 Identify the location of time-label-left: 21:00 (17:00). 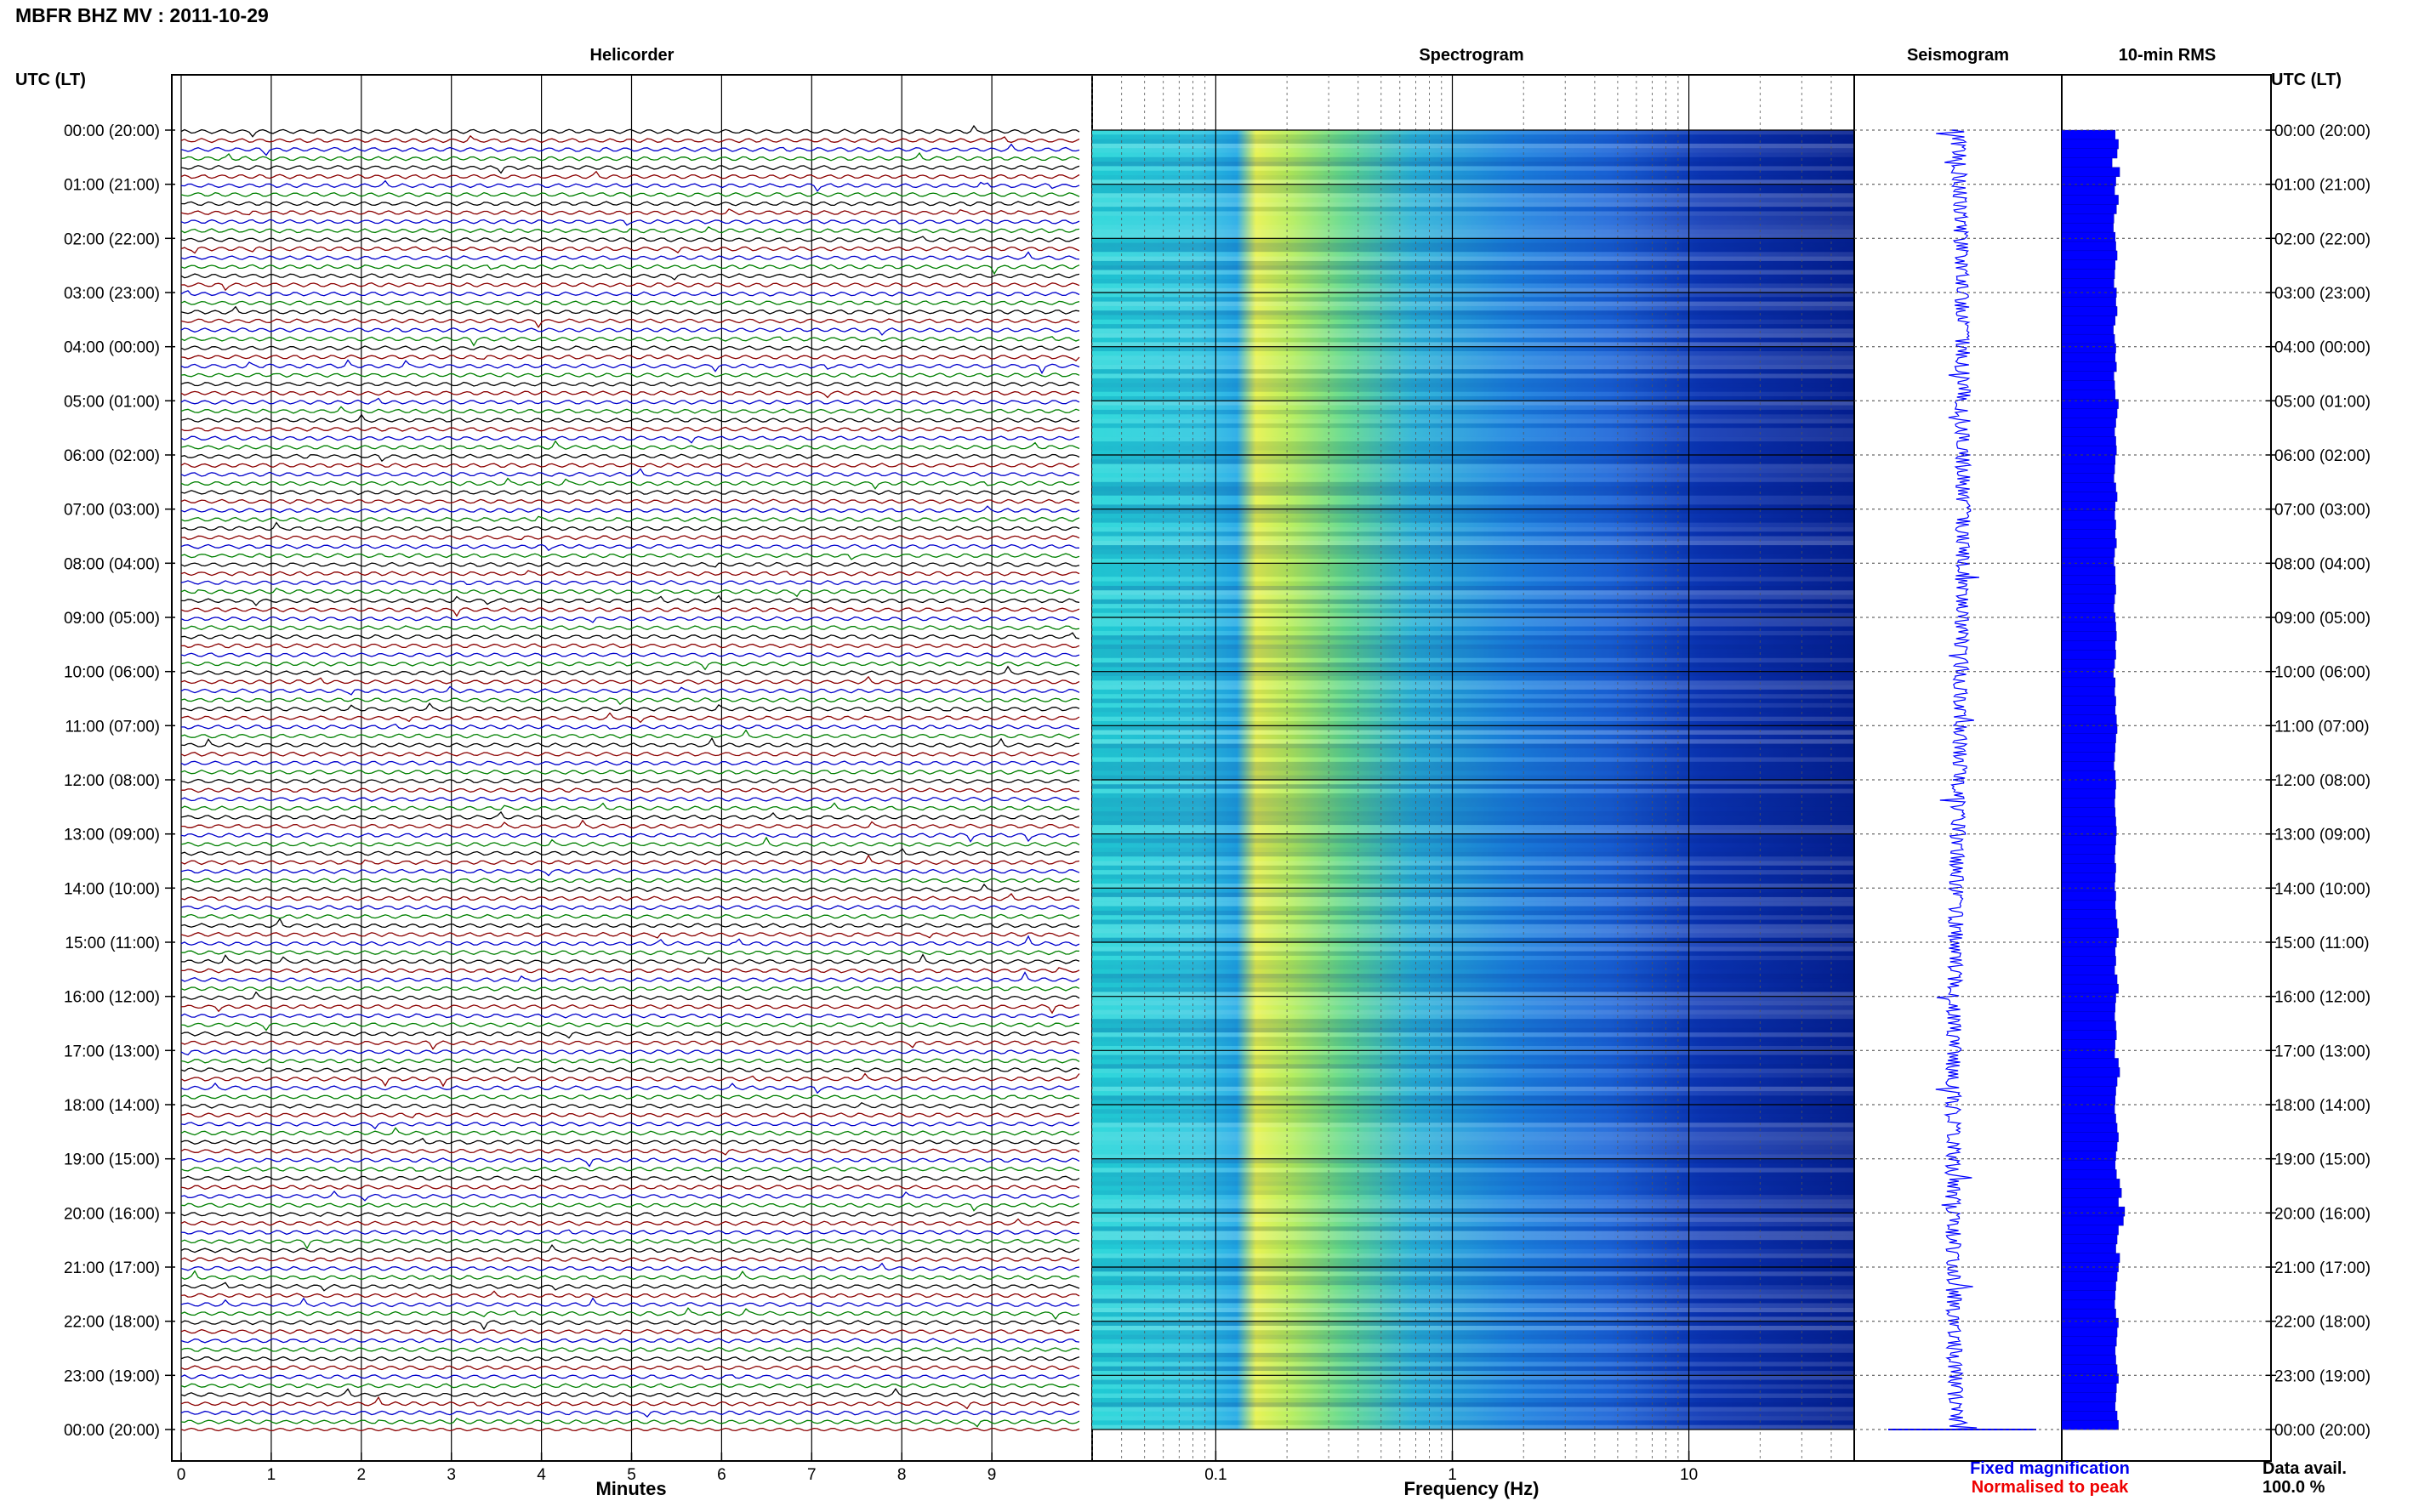
(112, 1268).